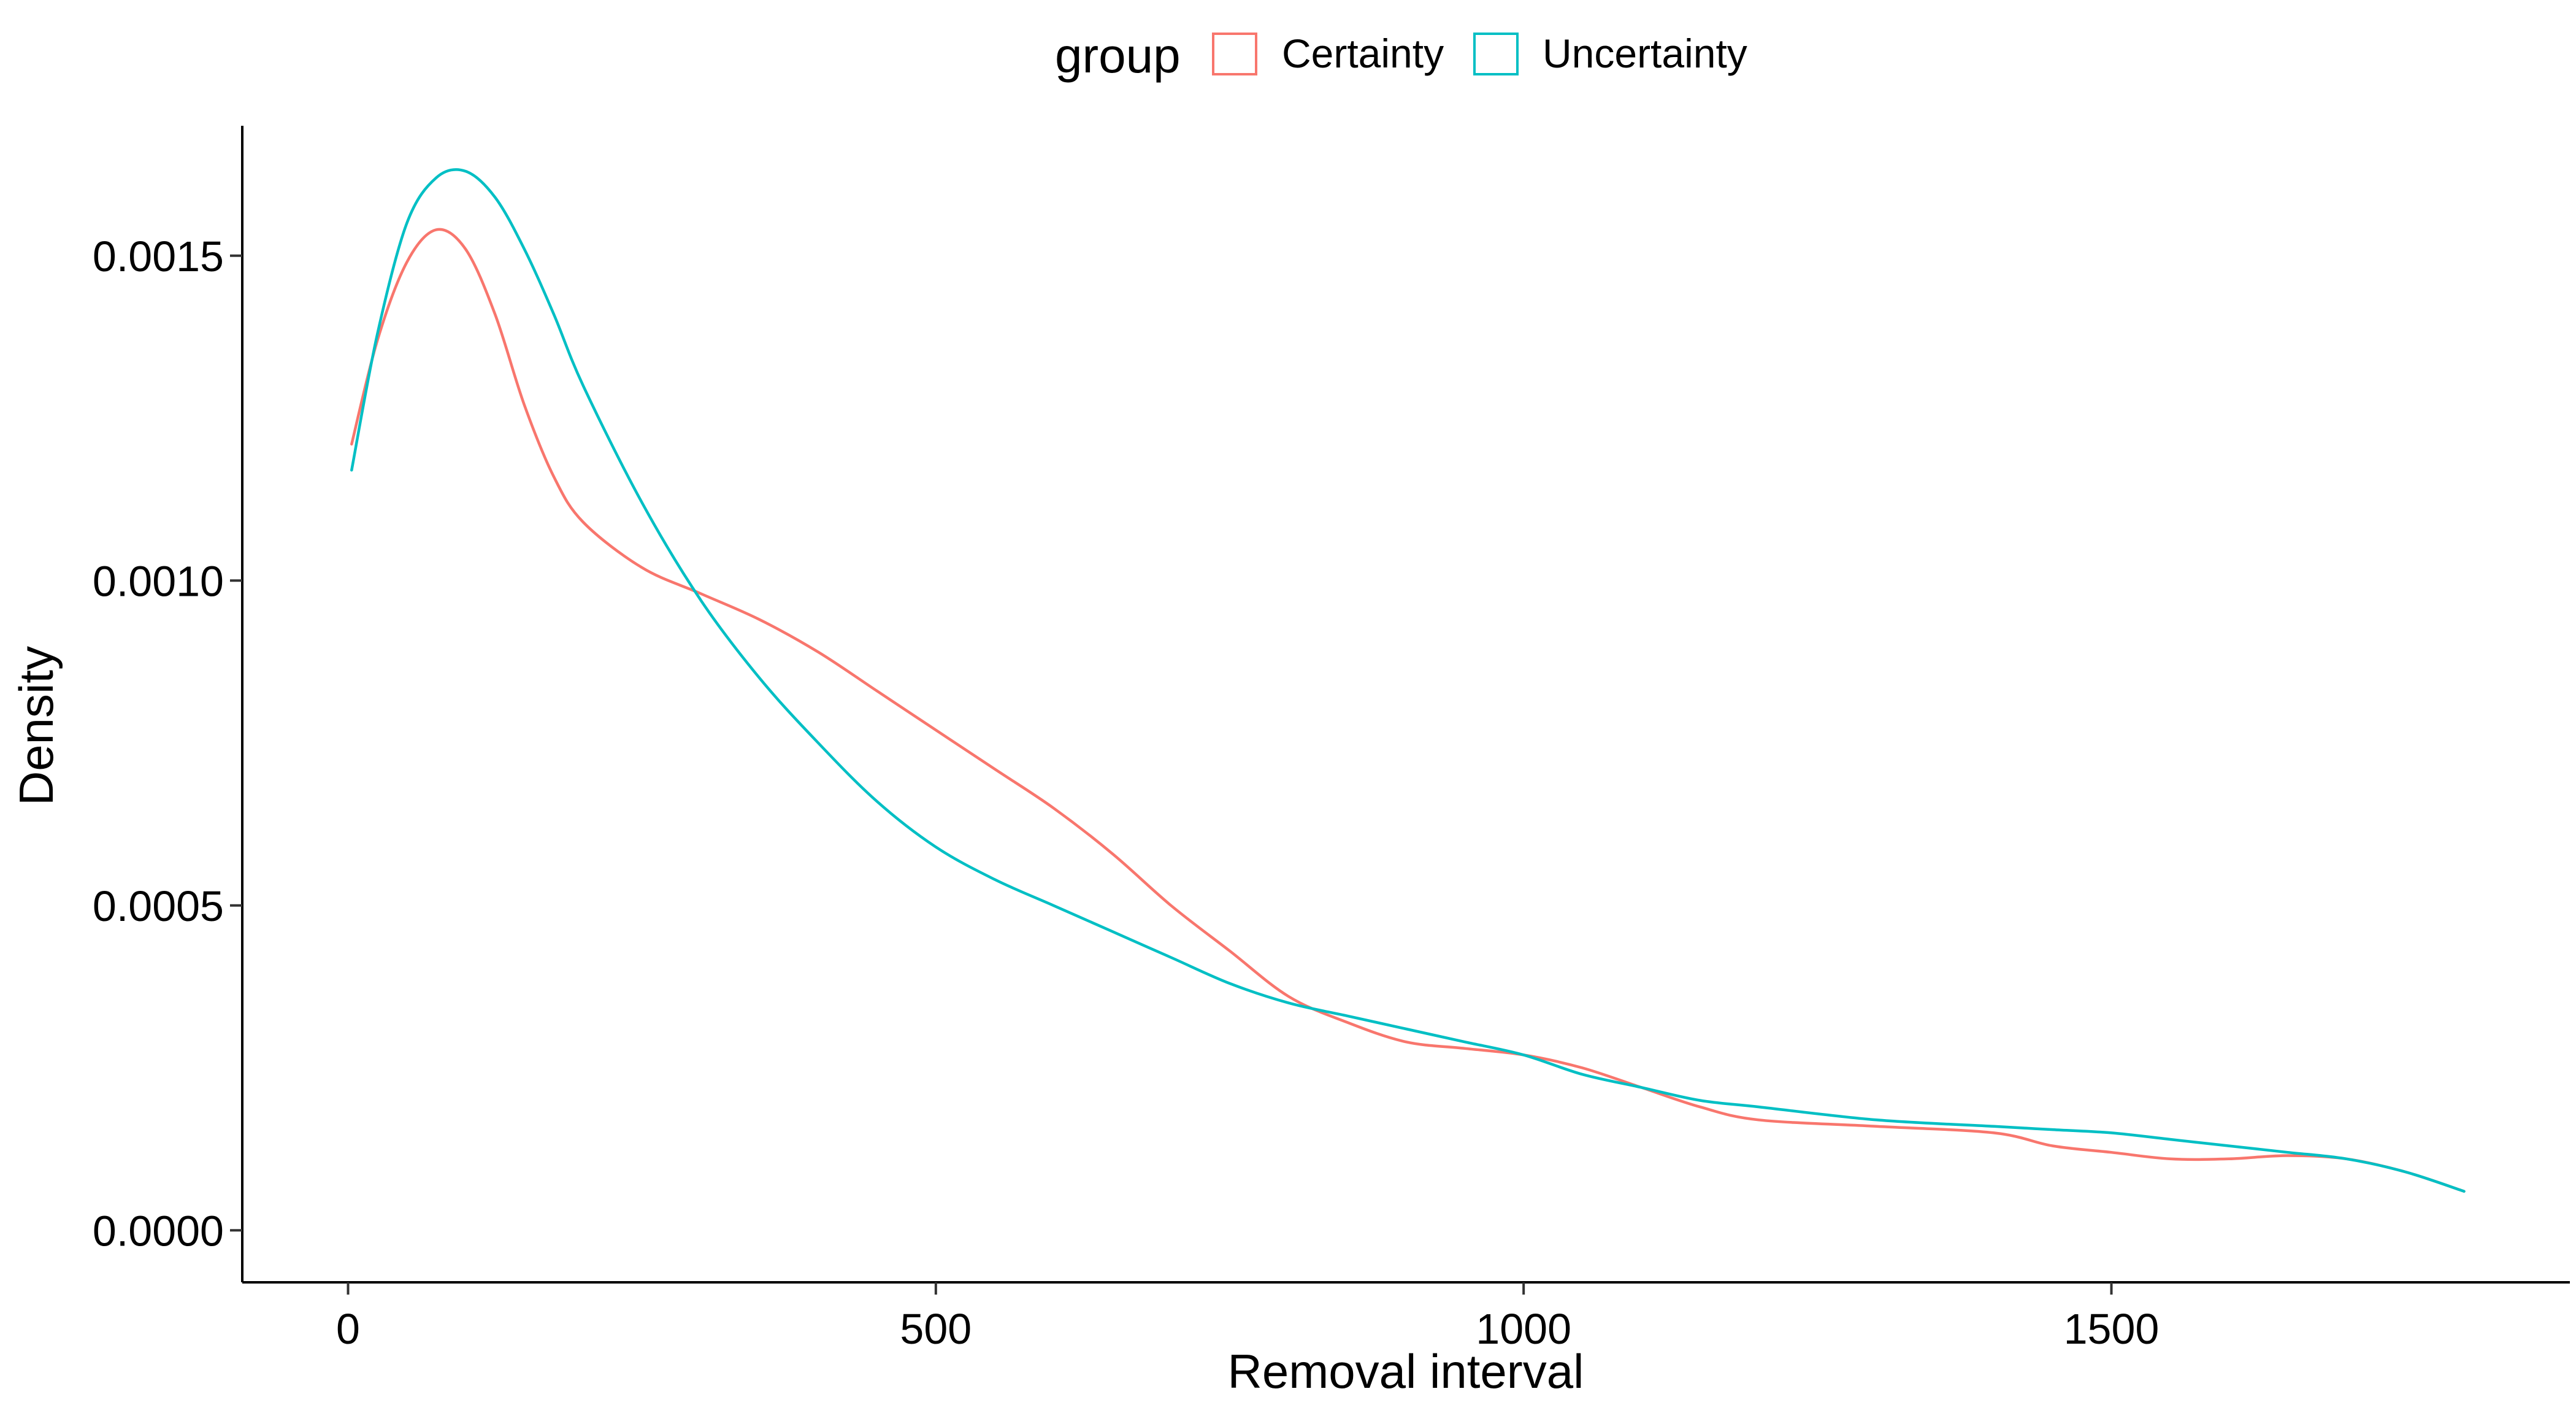 The image size is (2576, 1413). What do you see at coordinates (158, 256) in the screenshot?
I see `y-tick-label: 0.0015` at bounding box center [158, 256].